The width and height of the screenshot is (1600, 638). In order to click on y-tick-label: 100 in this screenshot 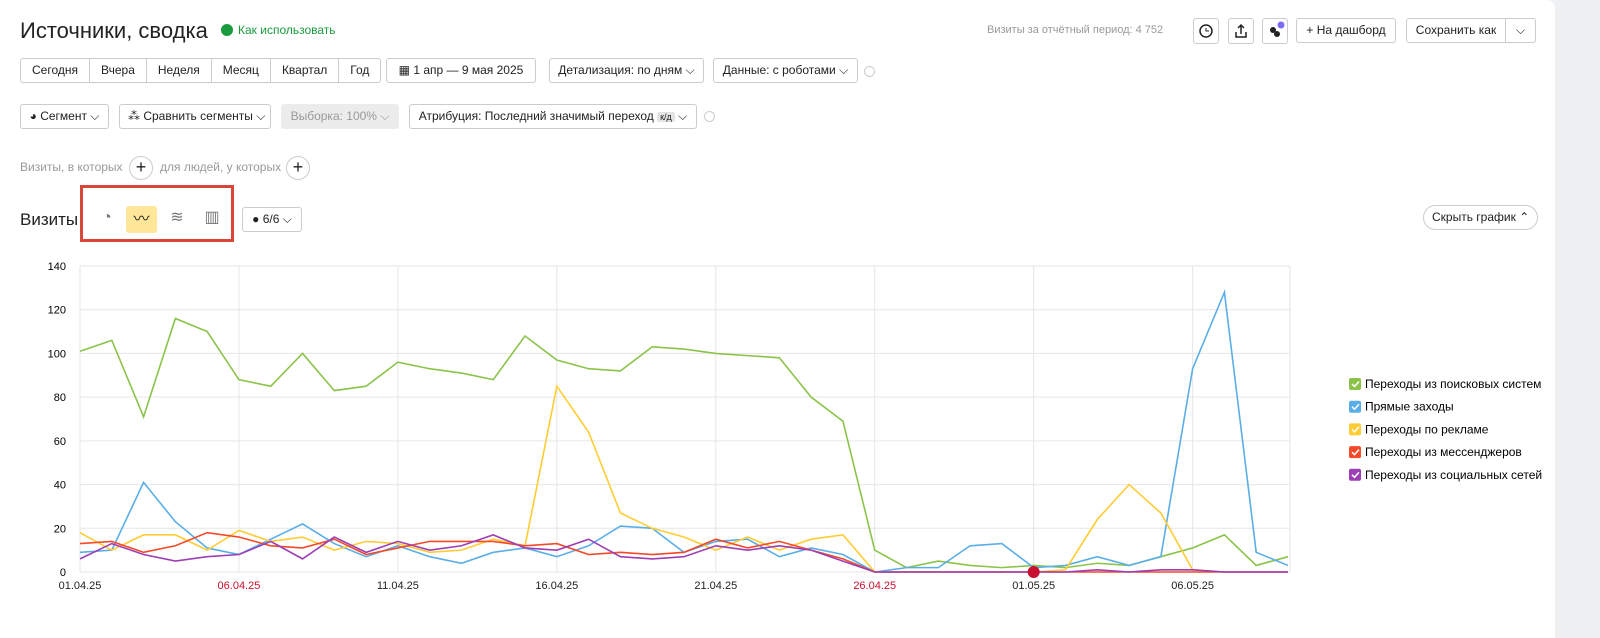, I will do `click(57, 354)`.